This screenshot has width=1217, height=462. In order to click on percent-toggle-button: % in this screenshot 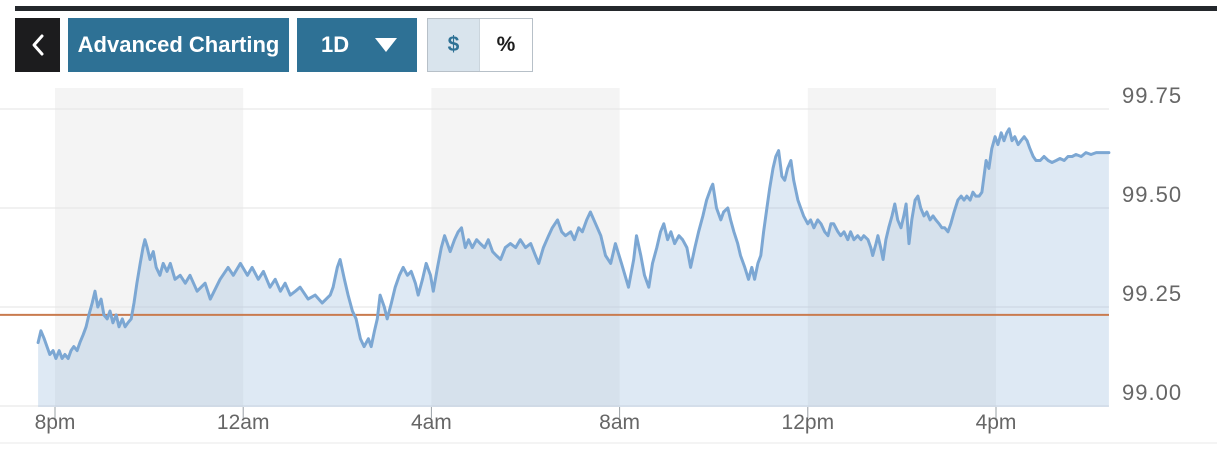, I will do `click(506, 45)`.